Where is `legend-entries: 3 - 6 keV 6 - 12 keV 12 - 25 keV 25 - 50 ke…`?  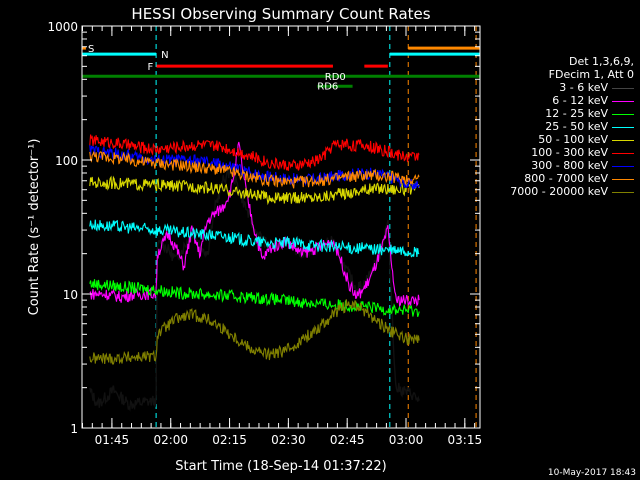 legend-entries: 3 - 6 keV 6 - 12 keV 12 - 25 keV 25 - 50 ke… is located at coordinates (575, 139).